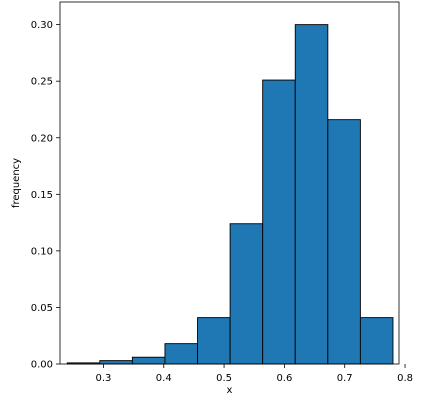 The image size is (428, 401). Describe the element at coordinates (164, 378) in the screenshot. I see `x-tick-label: 0.4` at that location.